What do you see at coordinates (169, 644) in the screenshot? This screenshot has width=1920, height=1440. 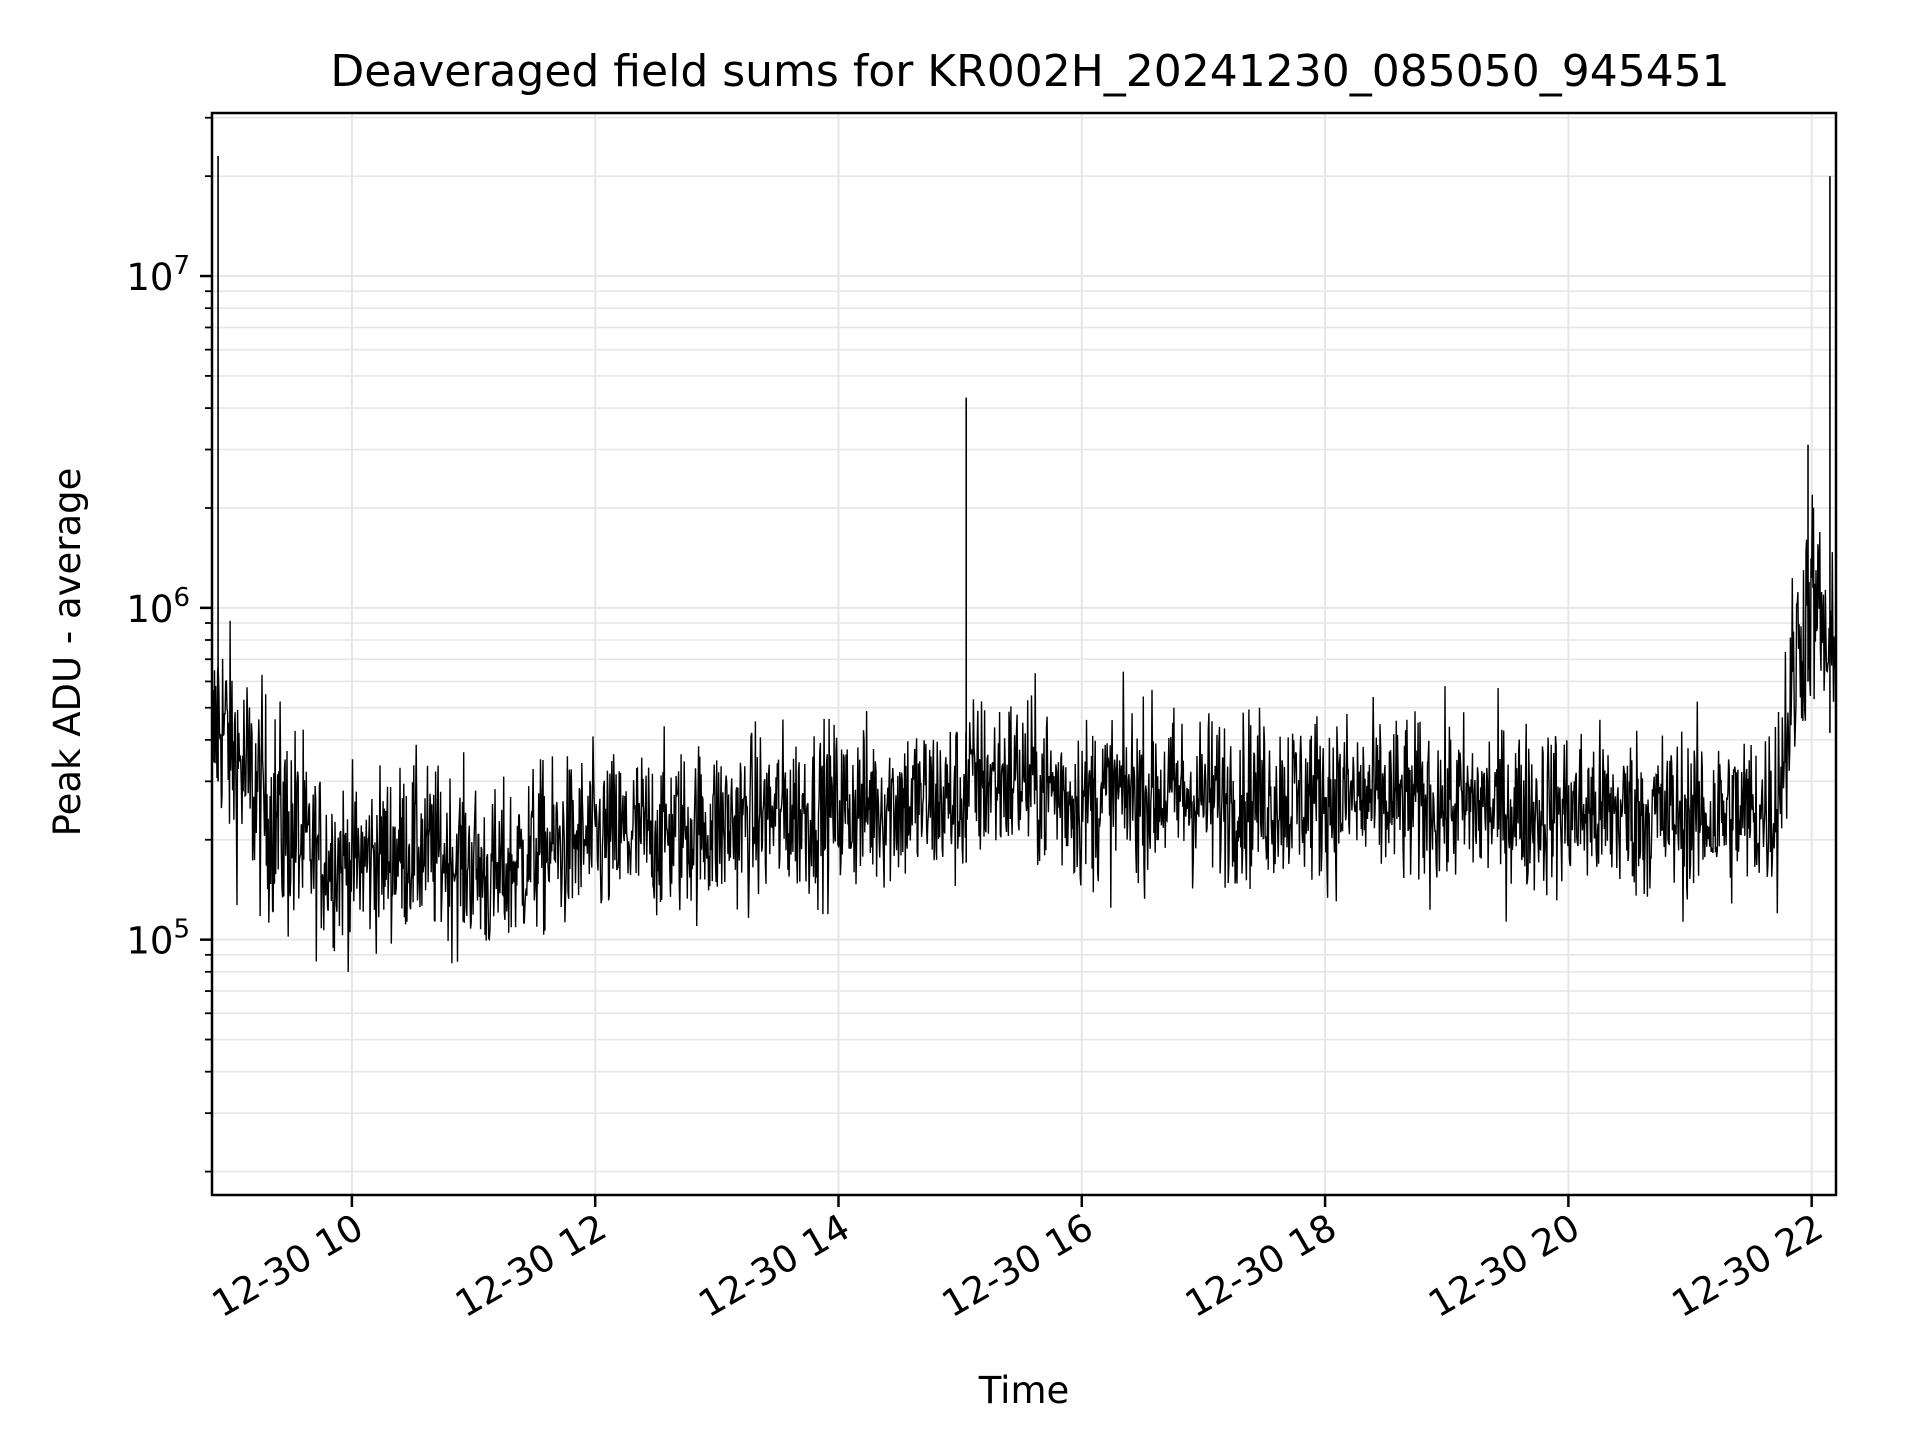 I see `y-axis: 105 106 107` at bounding box center [169, 644].